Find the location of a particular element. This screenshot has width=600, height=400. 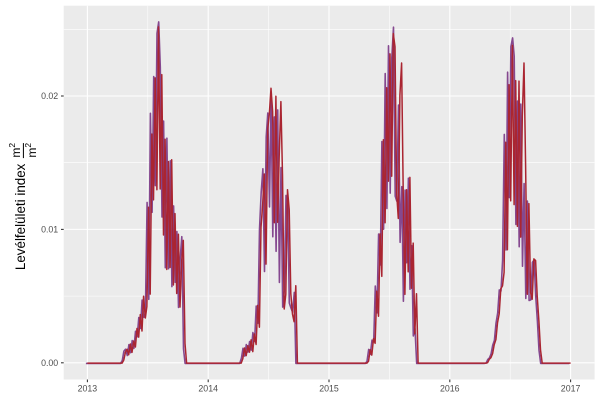

svg-text: 2015 is located at coordinates (329, 388).